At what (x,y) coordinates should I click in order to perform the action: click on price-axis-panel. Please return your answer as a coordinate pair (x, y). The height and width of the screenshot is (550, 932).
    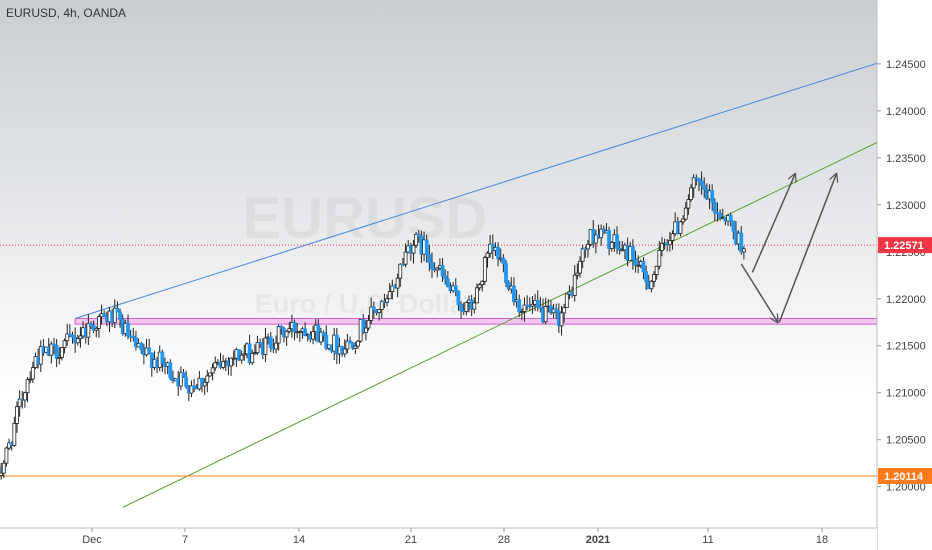
    Looking at the image, I should click on (904, 275).